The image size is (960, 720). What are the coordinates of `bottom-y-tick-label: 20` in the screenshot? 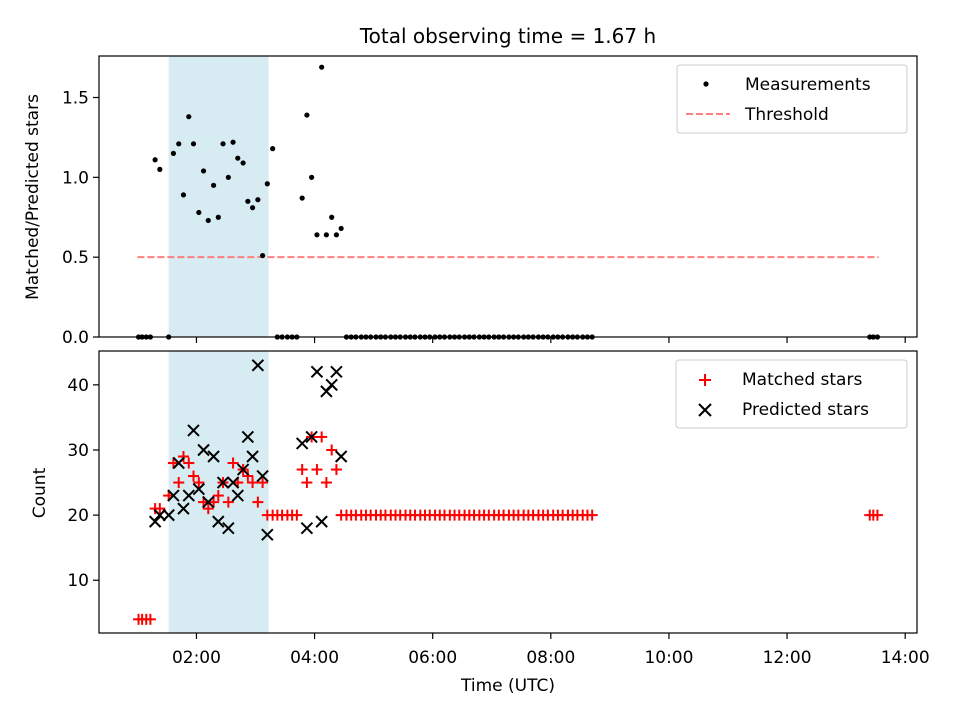 It's located at (78, 516).